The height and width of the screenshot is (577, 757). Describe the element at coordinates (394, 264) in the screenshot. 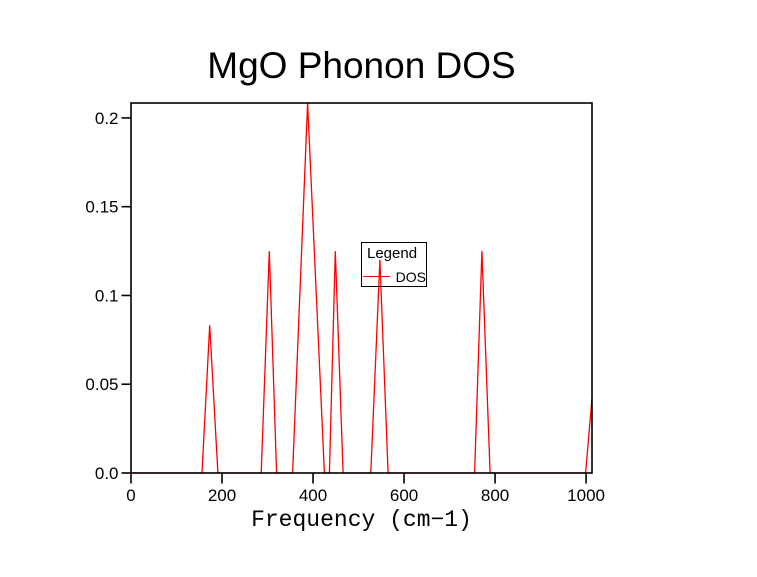

I see `legend-box: Legend DOS` at that location.